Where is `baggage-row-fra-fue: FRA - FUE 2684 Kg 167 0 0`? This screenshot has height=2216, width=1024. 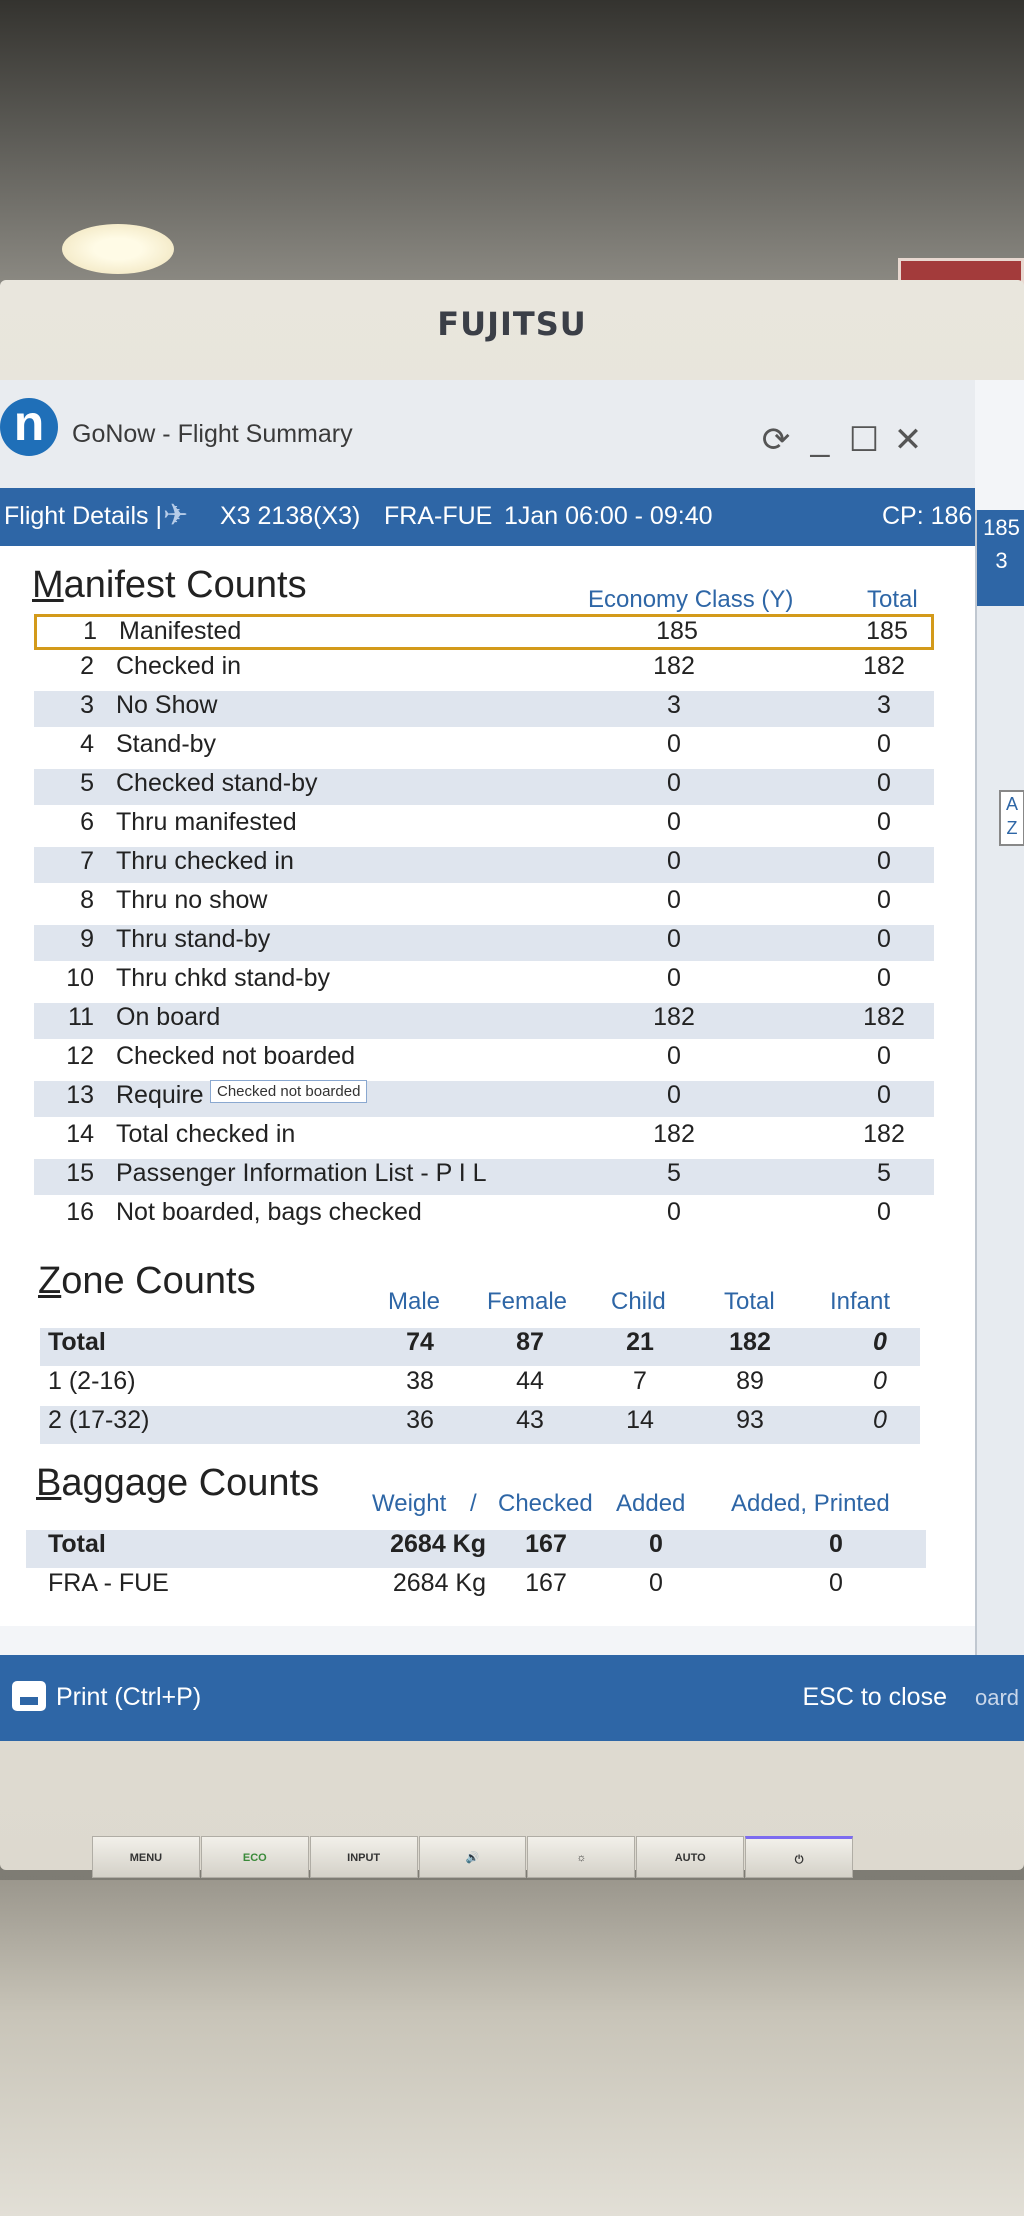 baggage-row-fra-fue: FRA - FUE 2684 Kg 167 0 0 is located at coordinates (445, 1583).